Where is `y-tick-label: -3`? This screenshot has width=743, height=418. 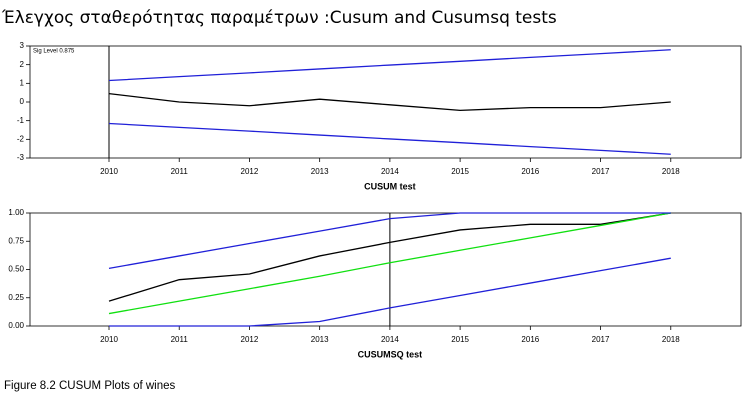 y-tick-label: -3 is located at coordinates (21, 157).